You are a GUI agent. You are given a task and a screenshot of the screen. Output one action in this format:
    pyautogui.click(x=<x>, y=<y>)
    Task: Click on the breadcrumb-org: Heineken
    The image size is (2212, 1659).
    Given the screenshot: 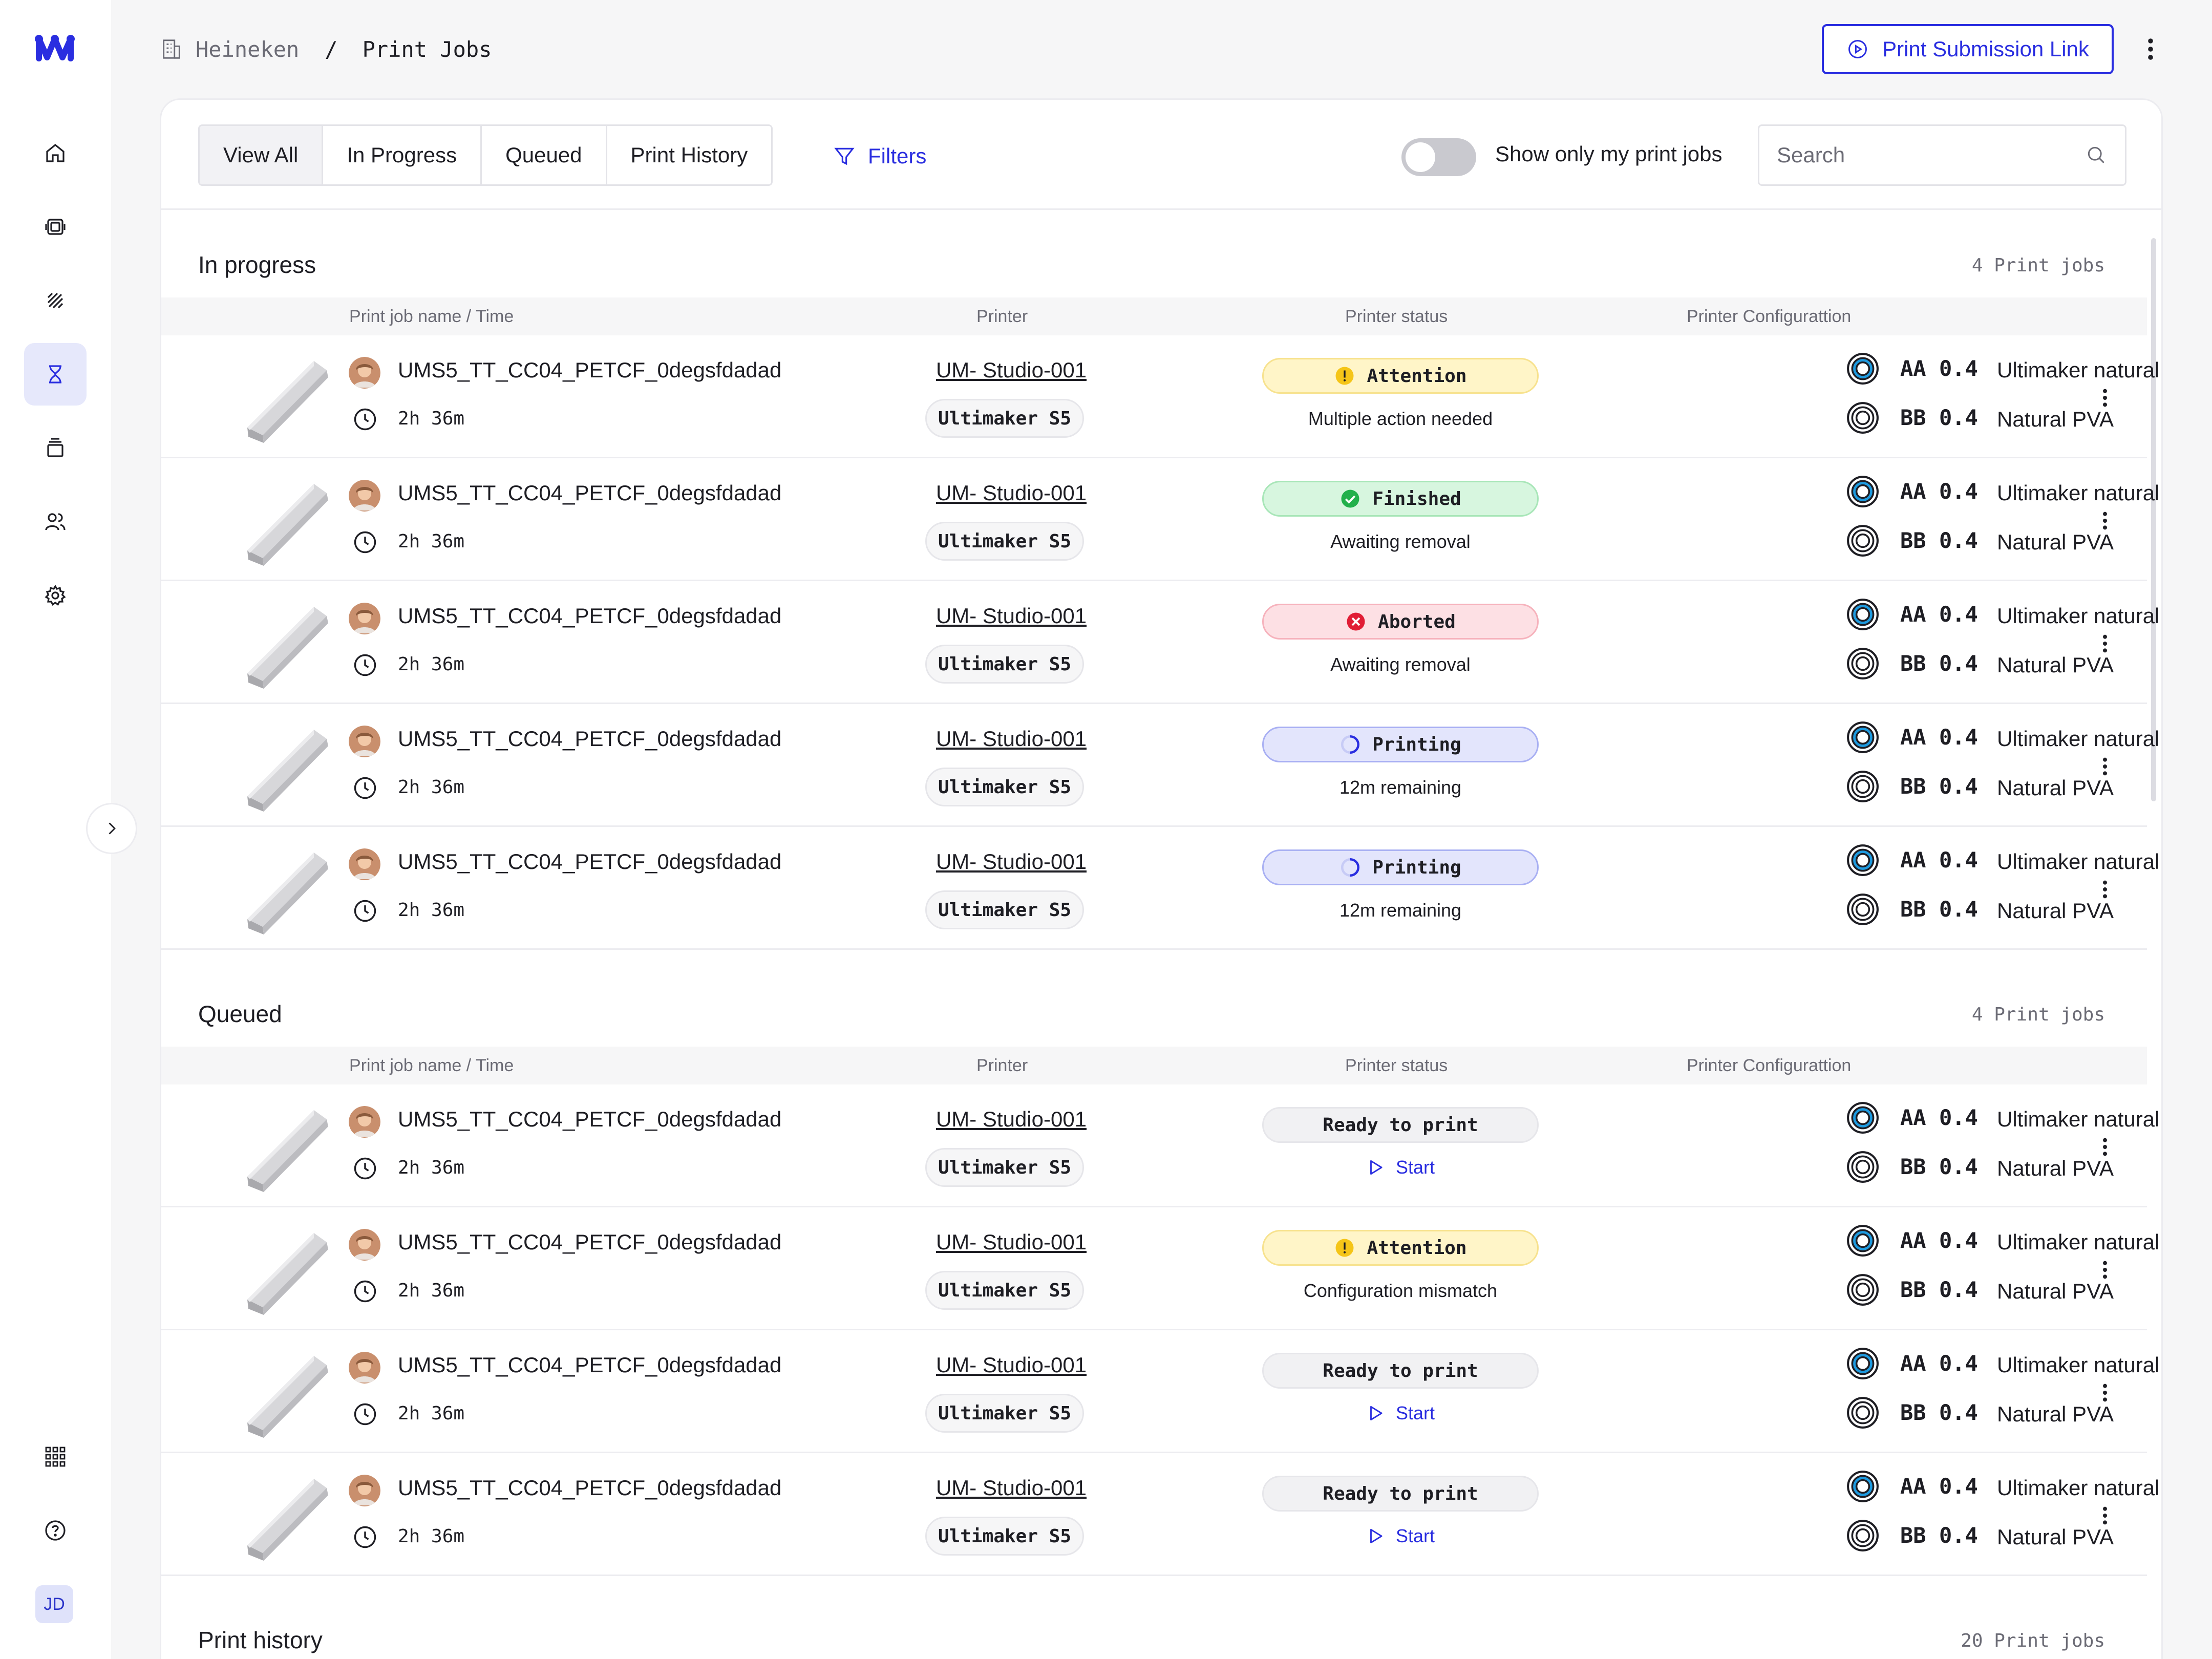 What is the action you would take?
    pyautogui.click(x=248, y=49)
    